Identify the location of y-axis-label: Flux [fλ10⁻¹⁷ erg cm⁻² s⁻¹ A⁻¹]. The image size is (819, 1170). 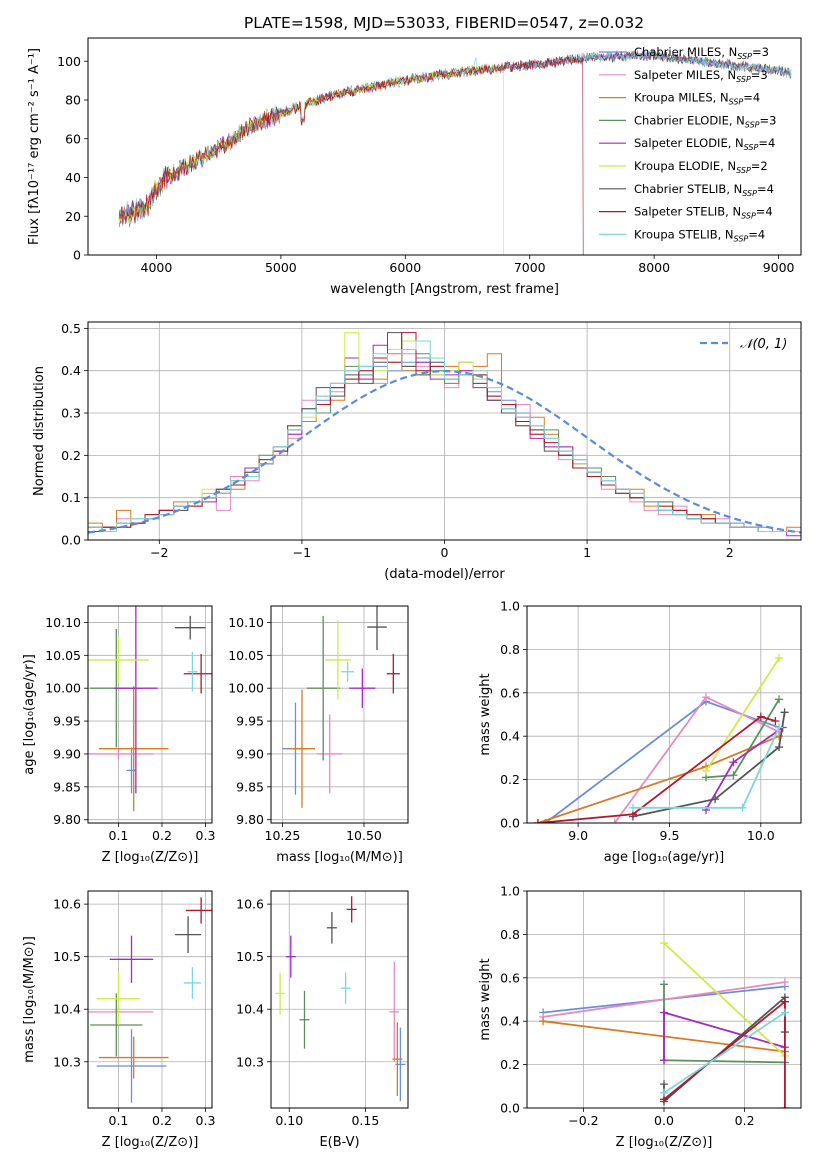
(34, 146).